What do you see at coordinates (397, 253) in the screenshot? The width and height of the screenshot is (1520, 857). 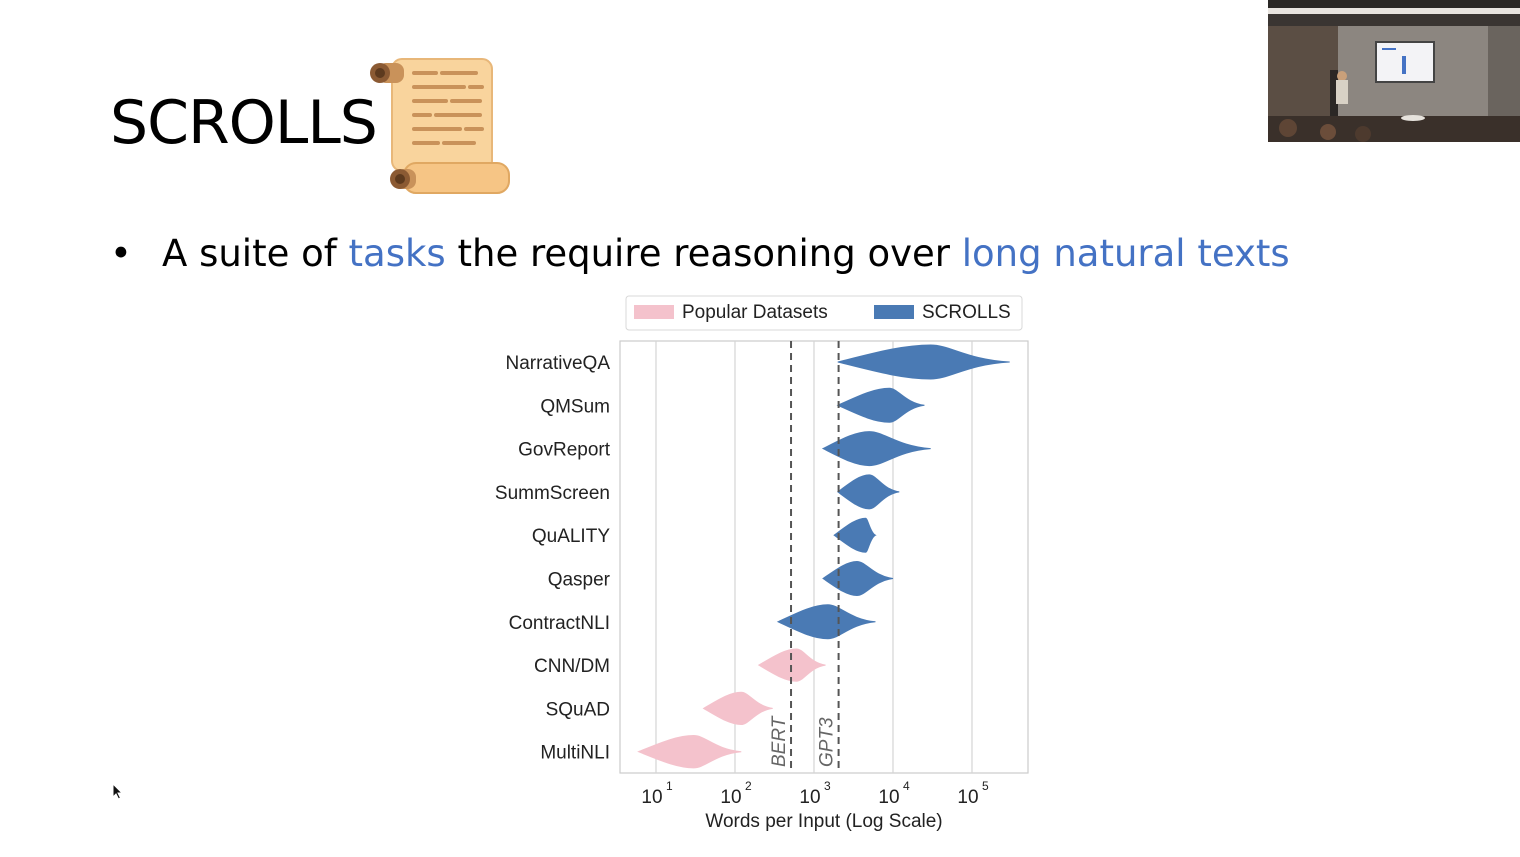 I see `bullet-text-tasks: tasks` at bounding box center [397, 253].